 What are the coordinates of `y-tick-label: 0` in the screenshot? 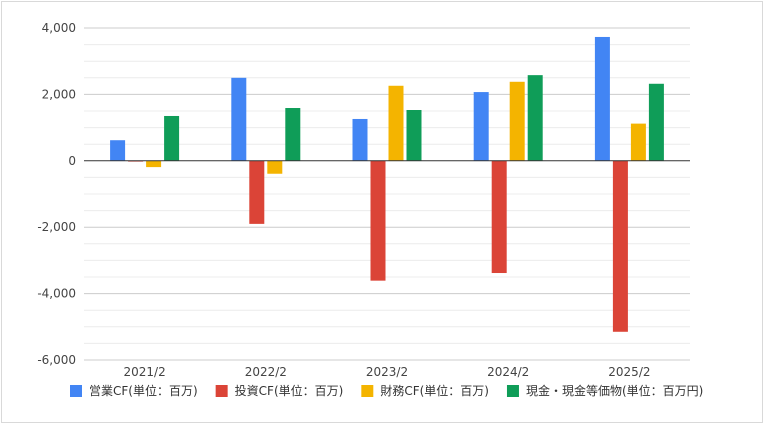 It's located at (72, 161).